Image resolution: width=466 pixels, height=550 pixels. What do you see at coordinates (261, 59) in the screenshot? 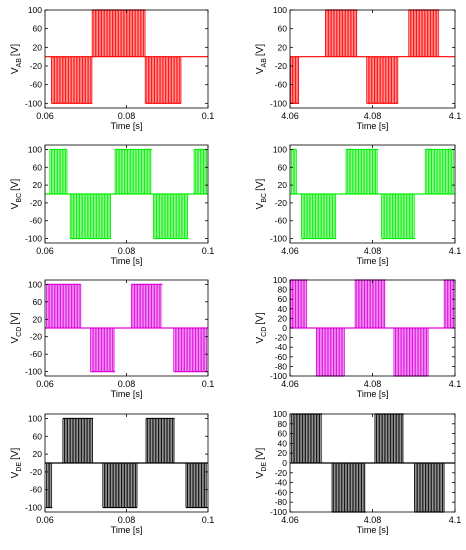
I see `y-axis-label: VAB[V]` at bounding box center [261, 59].